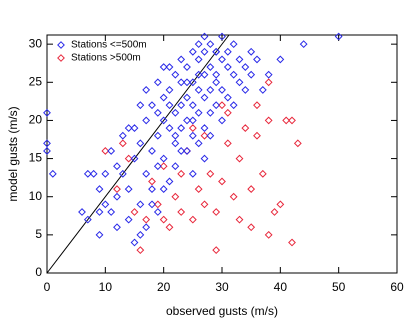 The height and width of the screenshot is (332, 412). Describe the element at coordinates (36, 196) in the screenshot. I see `y-tick-label: 10` at that location.